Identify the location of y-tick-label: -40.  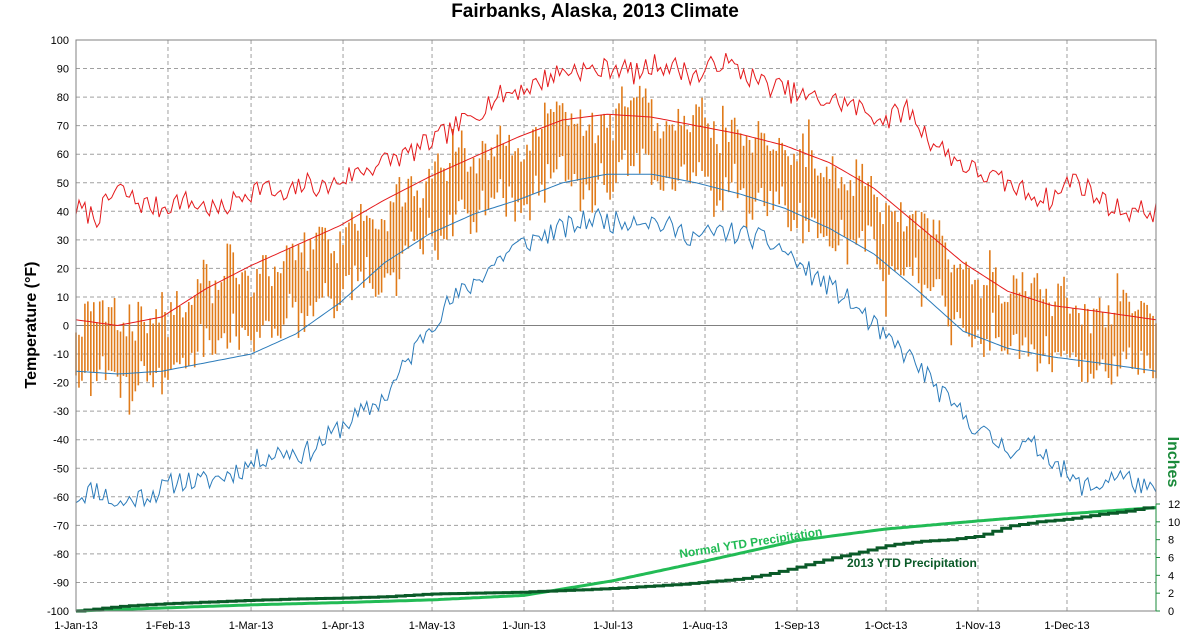
(61, 441).